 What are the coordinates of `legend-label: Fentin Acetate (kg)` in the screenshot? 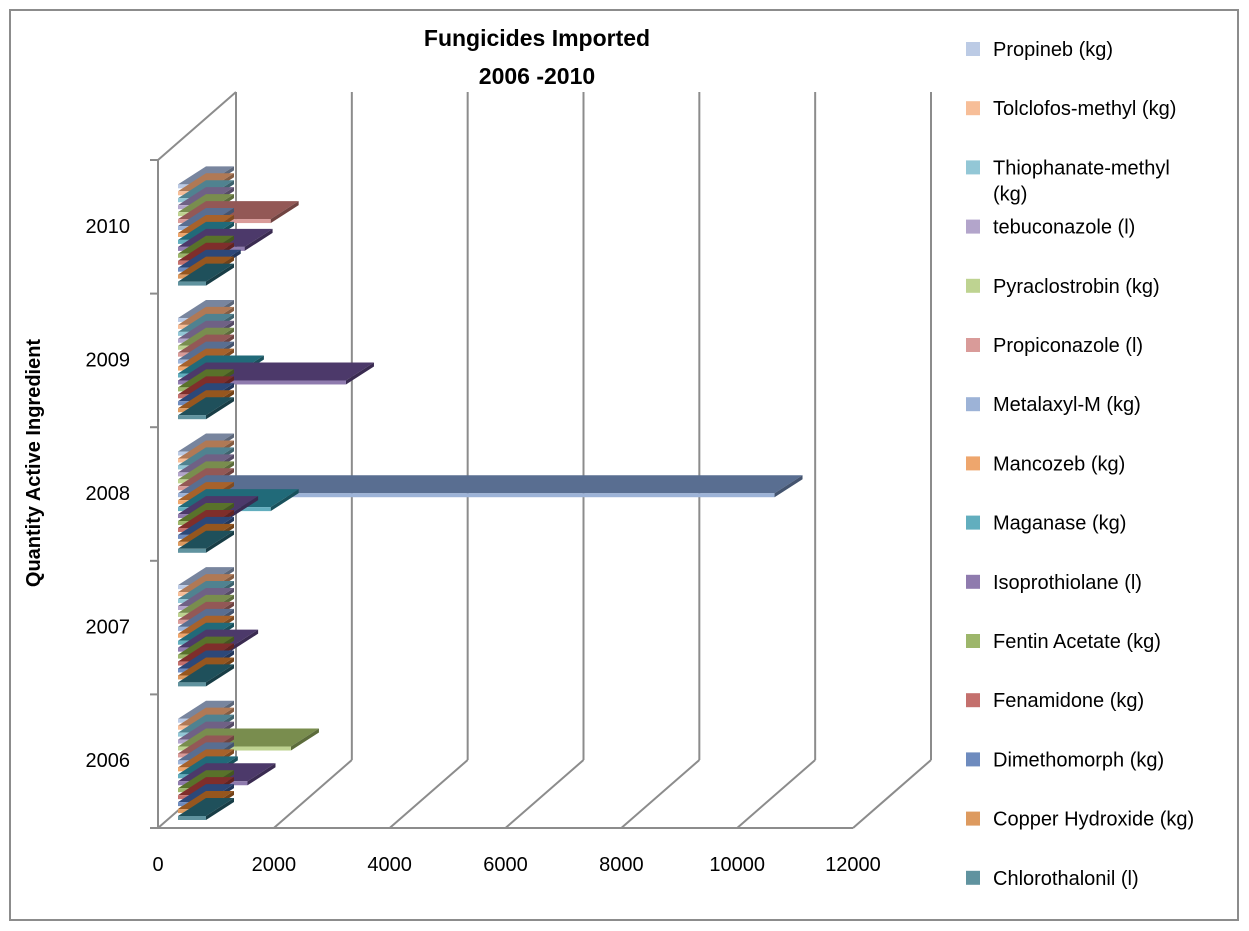 It's located at (1077, 642).